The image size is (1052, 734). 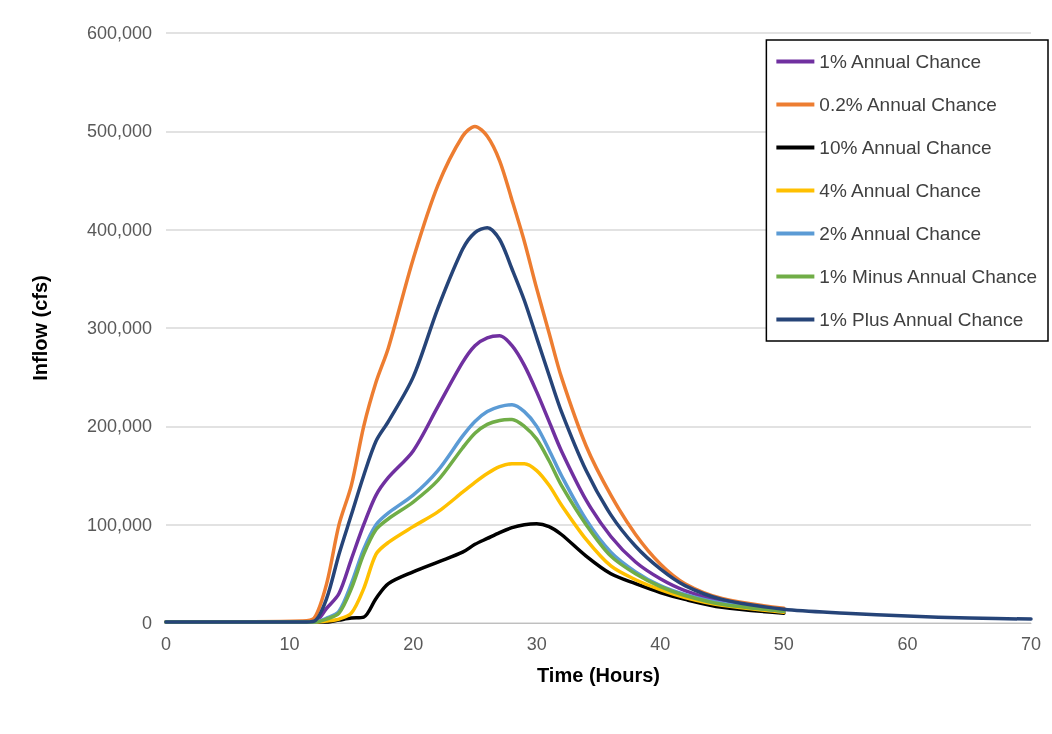 I want to click on x-tick-label: 30, so click(x=536, y=644).